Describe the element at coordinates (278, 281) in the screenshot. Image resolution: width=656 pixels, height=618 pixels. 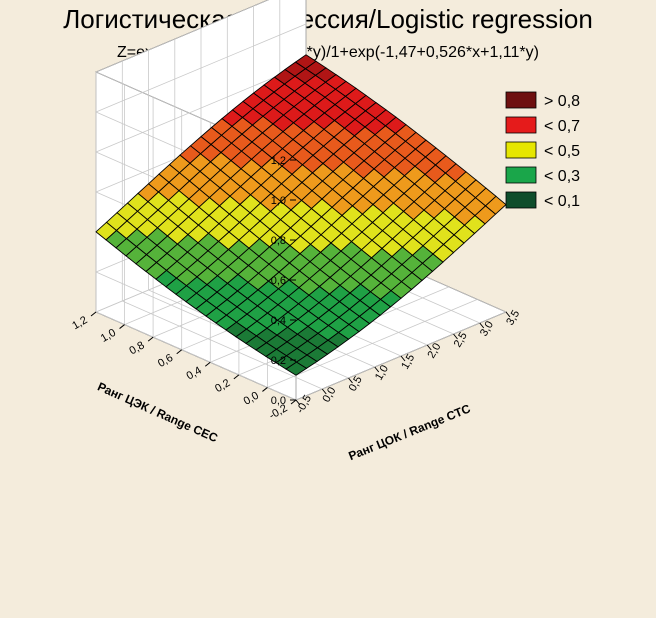
I see `z-tick-label: 0,6` at that location.